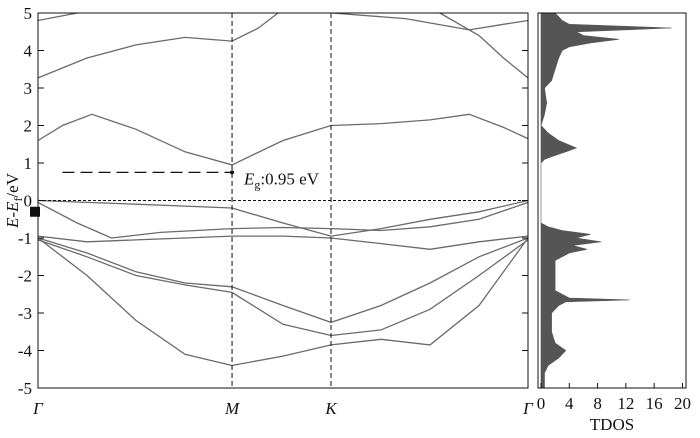  What do you see at coordinates (25, 351) in the screenshot?
I see `y-tick-label: -4` at bounding box center [25, 351].